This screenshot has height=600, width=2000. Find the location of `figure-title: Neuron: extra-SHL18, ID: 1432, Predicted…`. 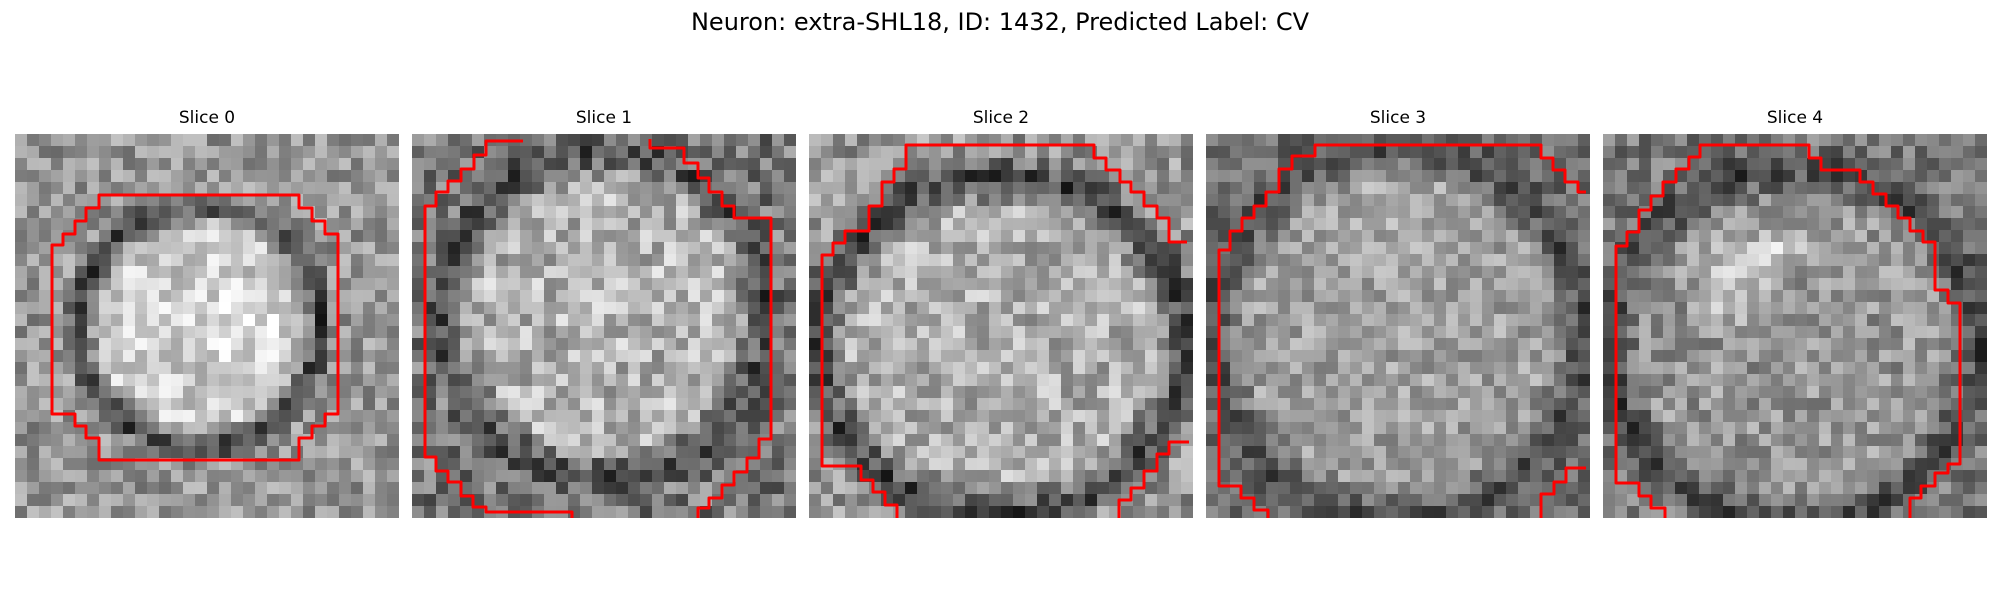

figure-title: Neuron: extra-SHL18, ID: 1432, Predicted… is located at coordinates (1000, 22).